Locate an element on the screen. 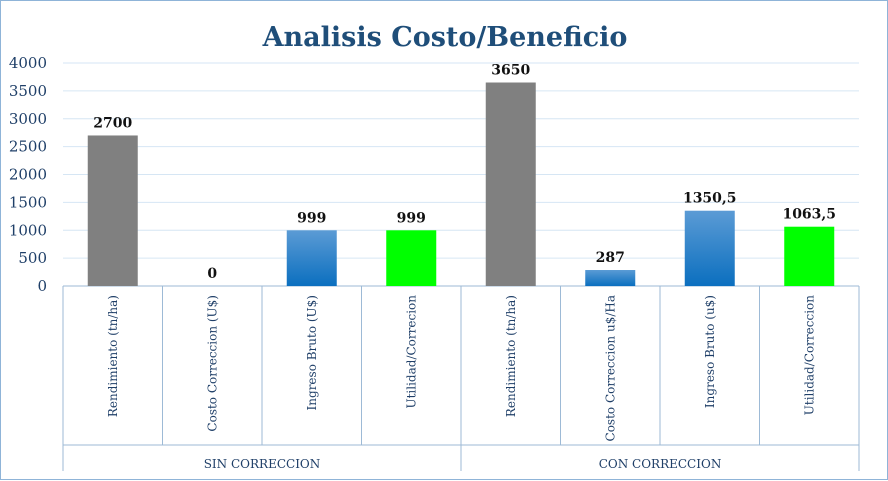 Image resolution: width=888 pixels, height=481 pixels. y-tick-label: 4000 is located at coordinates (28, 63).